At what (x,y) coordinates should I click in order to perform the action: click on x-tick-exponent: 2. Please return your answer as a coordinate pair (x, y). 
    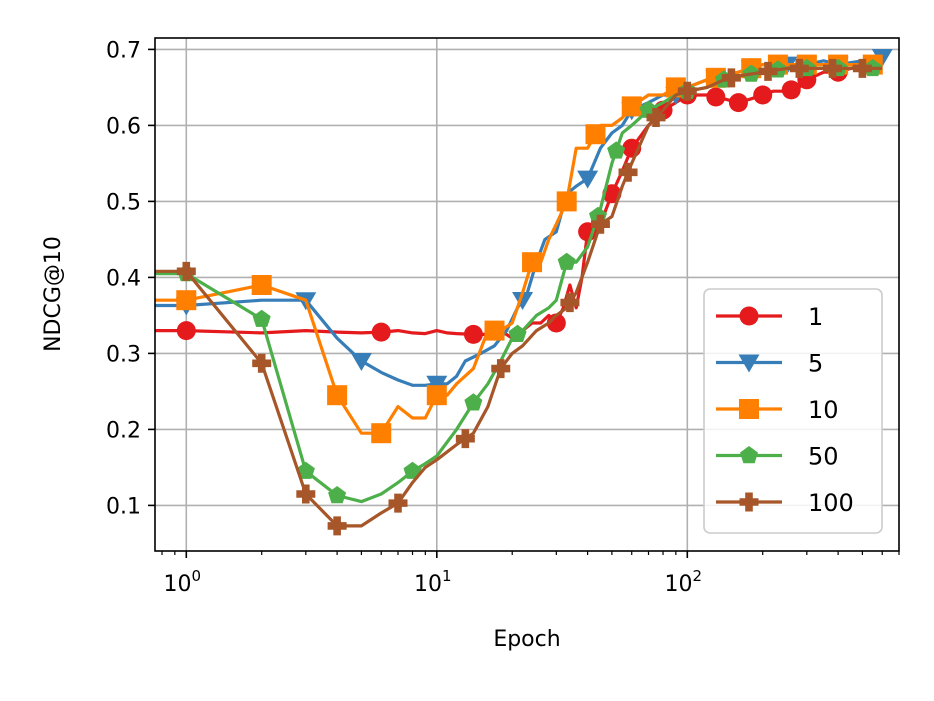
    Looking at the image, I should click on (698, 576).